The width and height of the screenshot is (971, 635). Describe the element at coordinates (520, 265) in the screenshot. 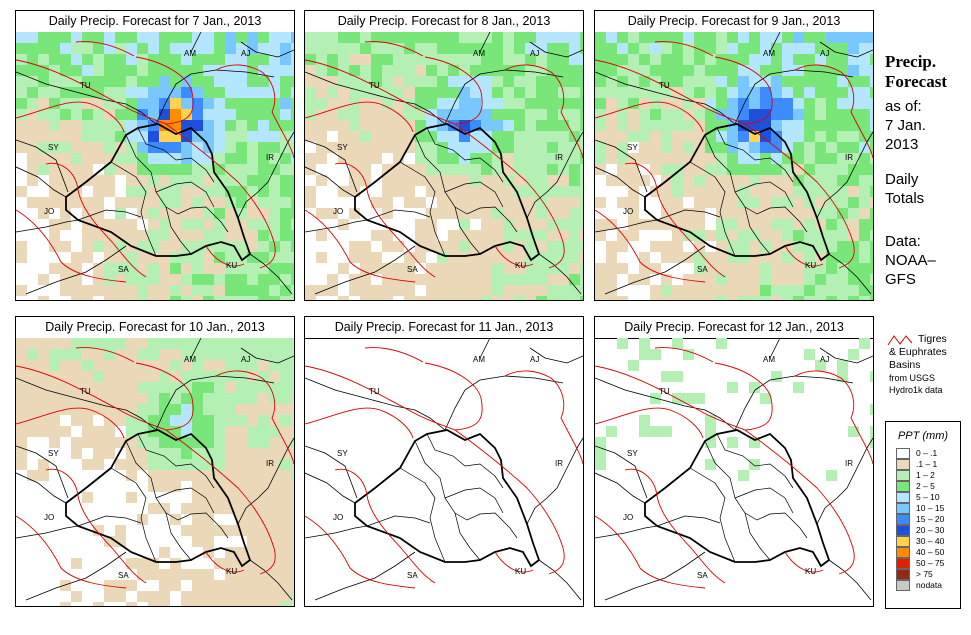

I see `country-label: KU` at that location.